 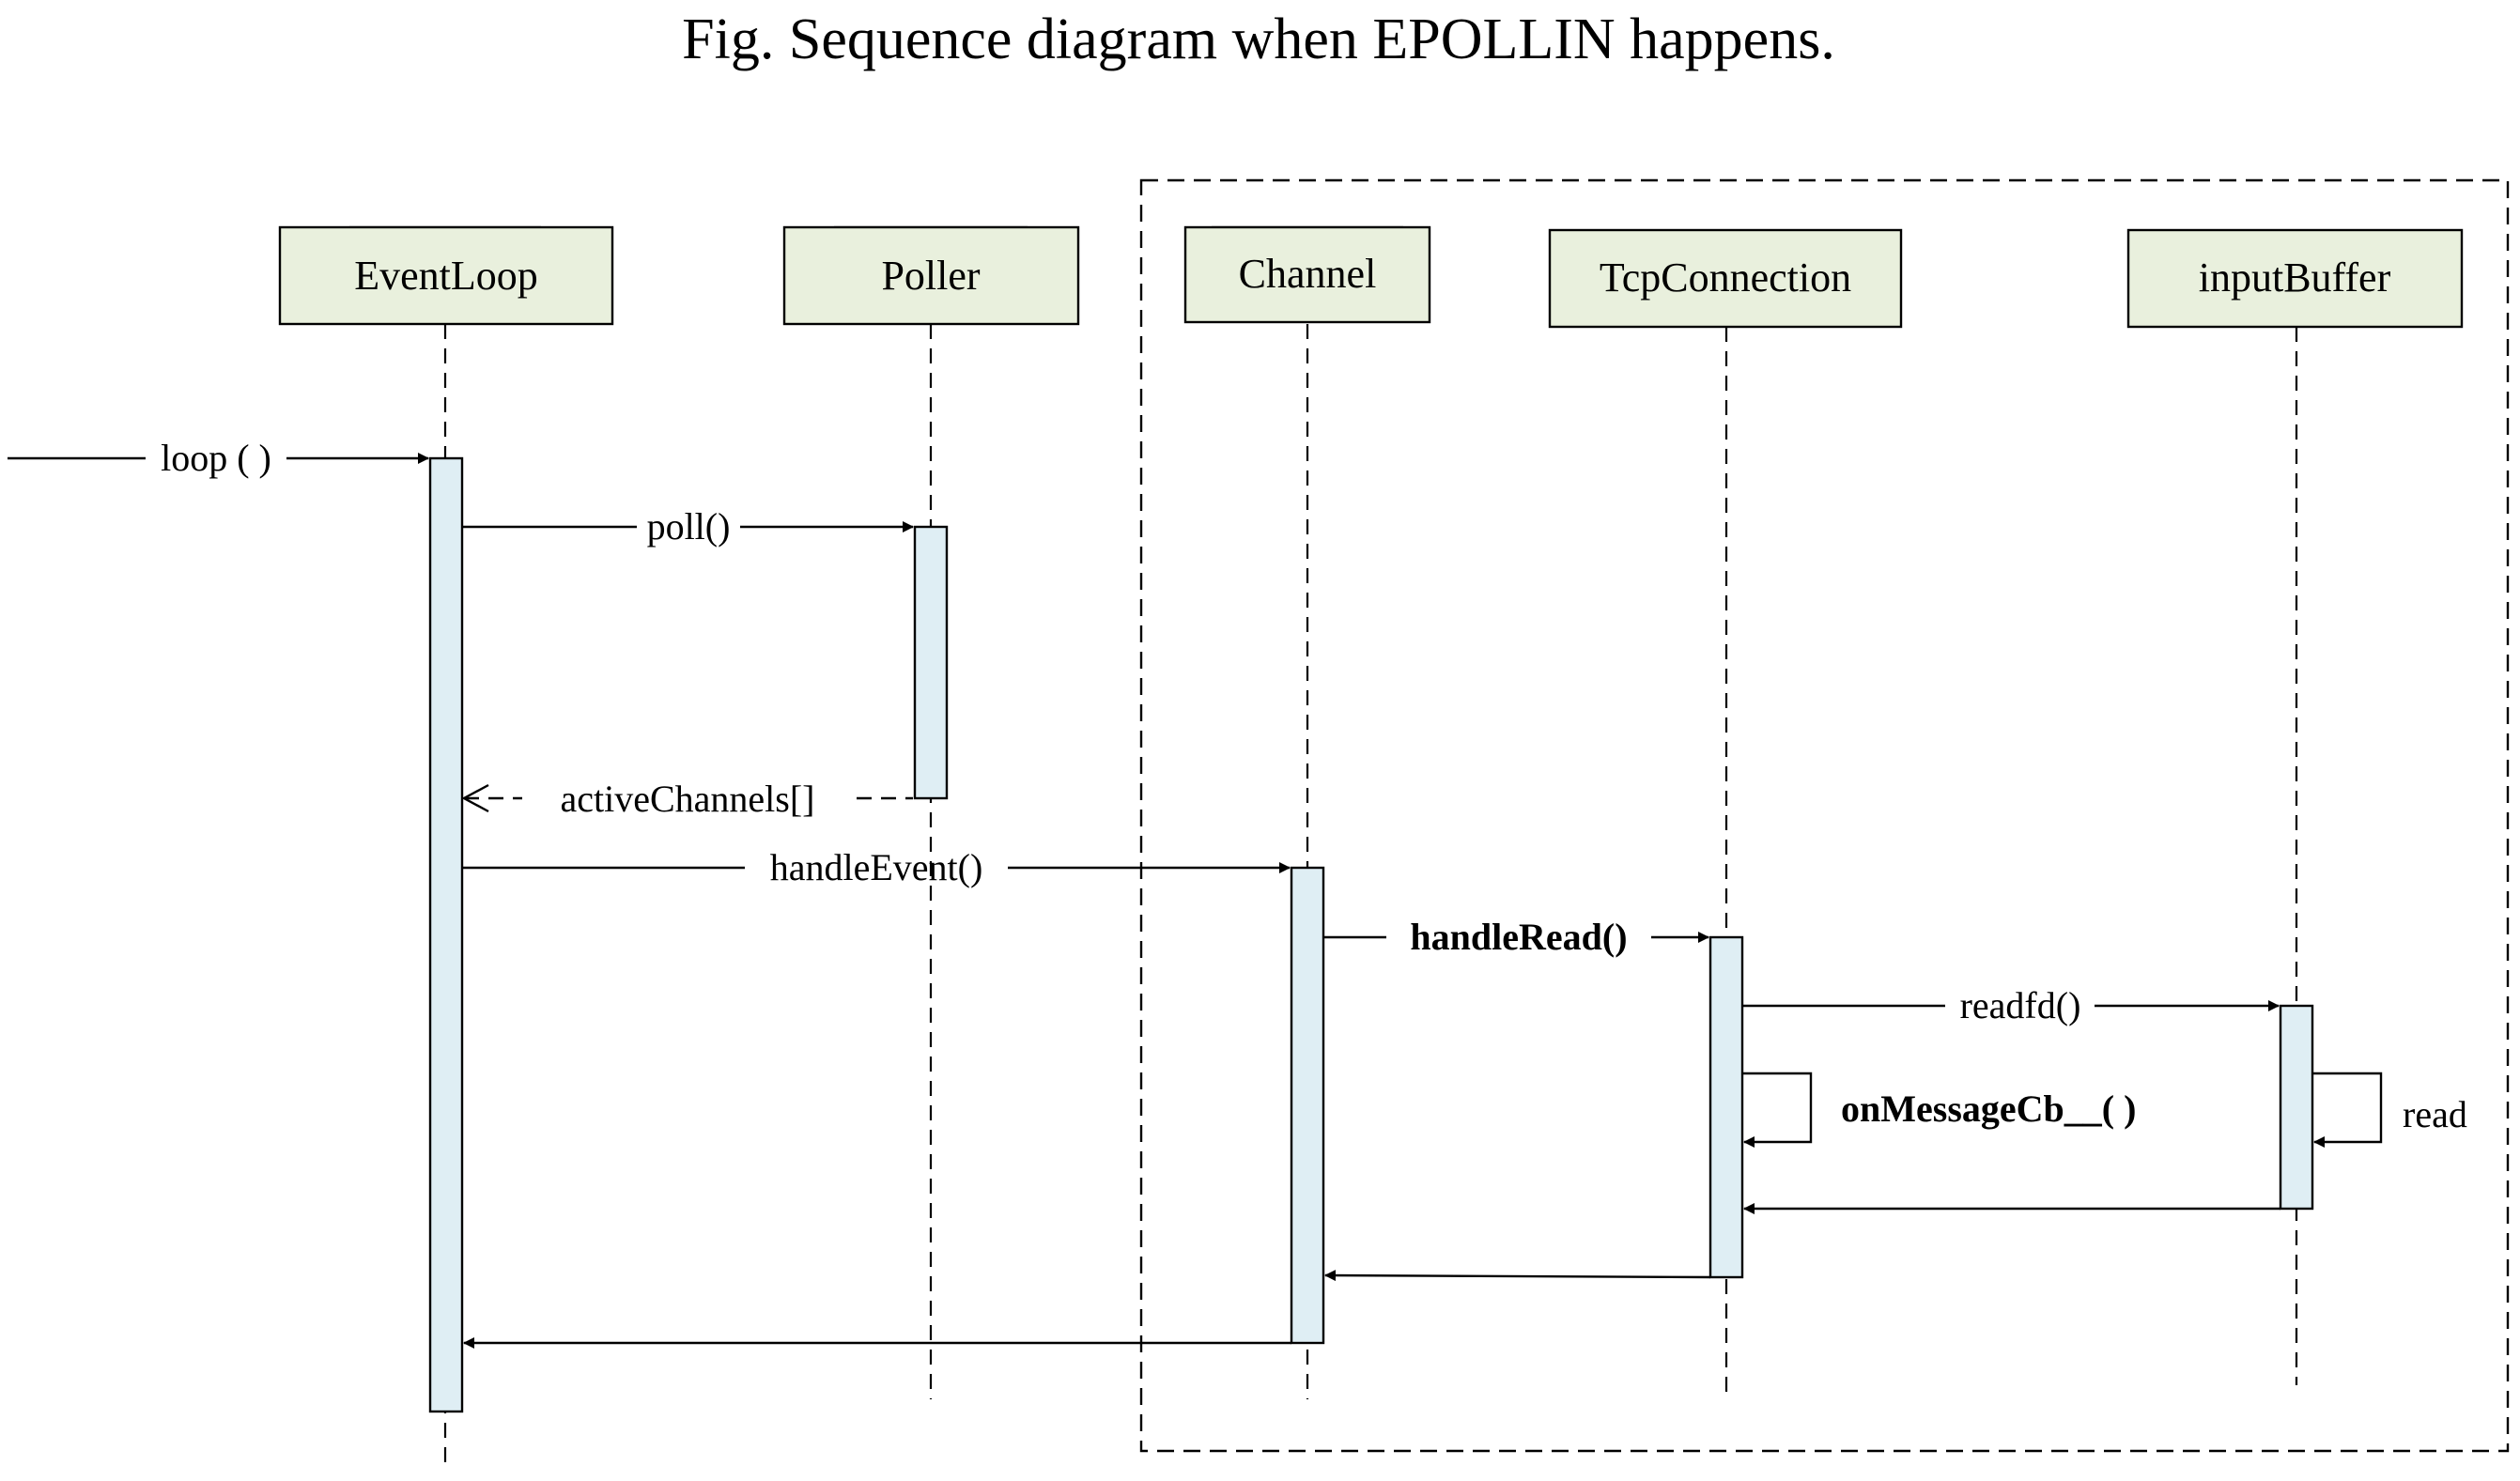 I want to click on object-eventloop: EventLoop, so click(x=446, y=276).